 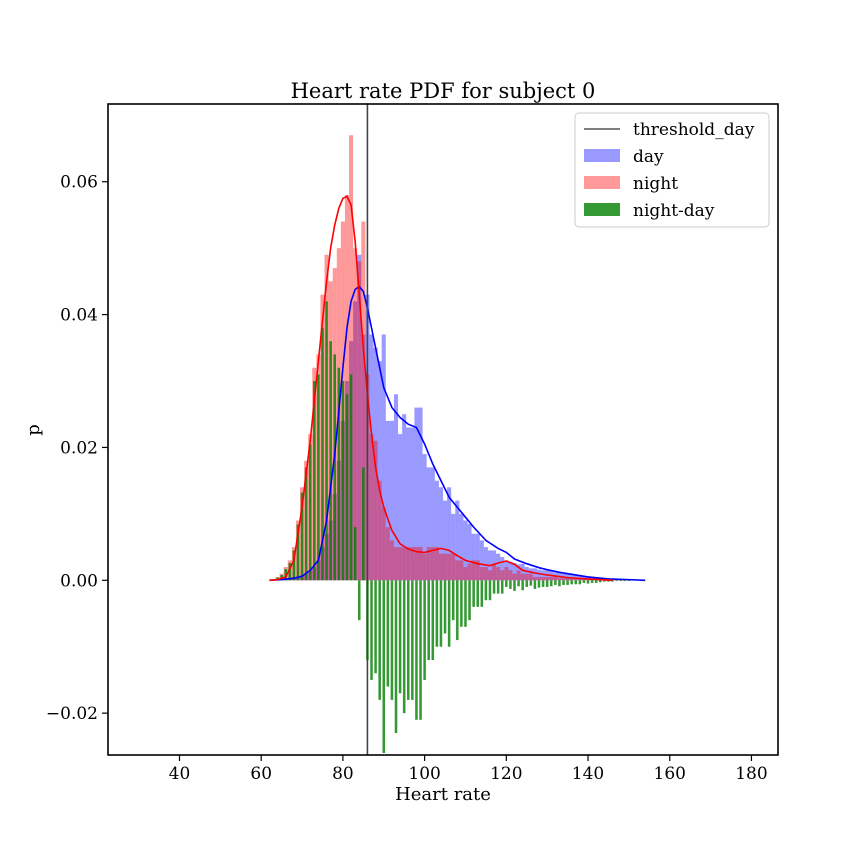 What do you see at coordinates (602, 182) in the screenshot?
I see `legend-swatch-night` at bounding box center [602, 182].